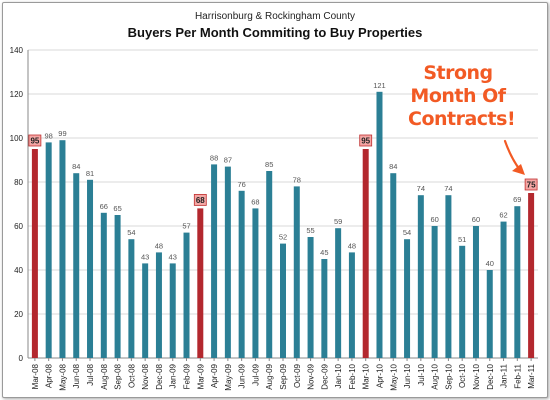 The image size is (550, 400). What do you see at coordinates (17, 94) in the screenshot?
I see `y-tick-label: 120` at bounding box center [17, 94].